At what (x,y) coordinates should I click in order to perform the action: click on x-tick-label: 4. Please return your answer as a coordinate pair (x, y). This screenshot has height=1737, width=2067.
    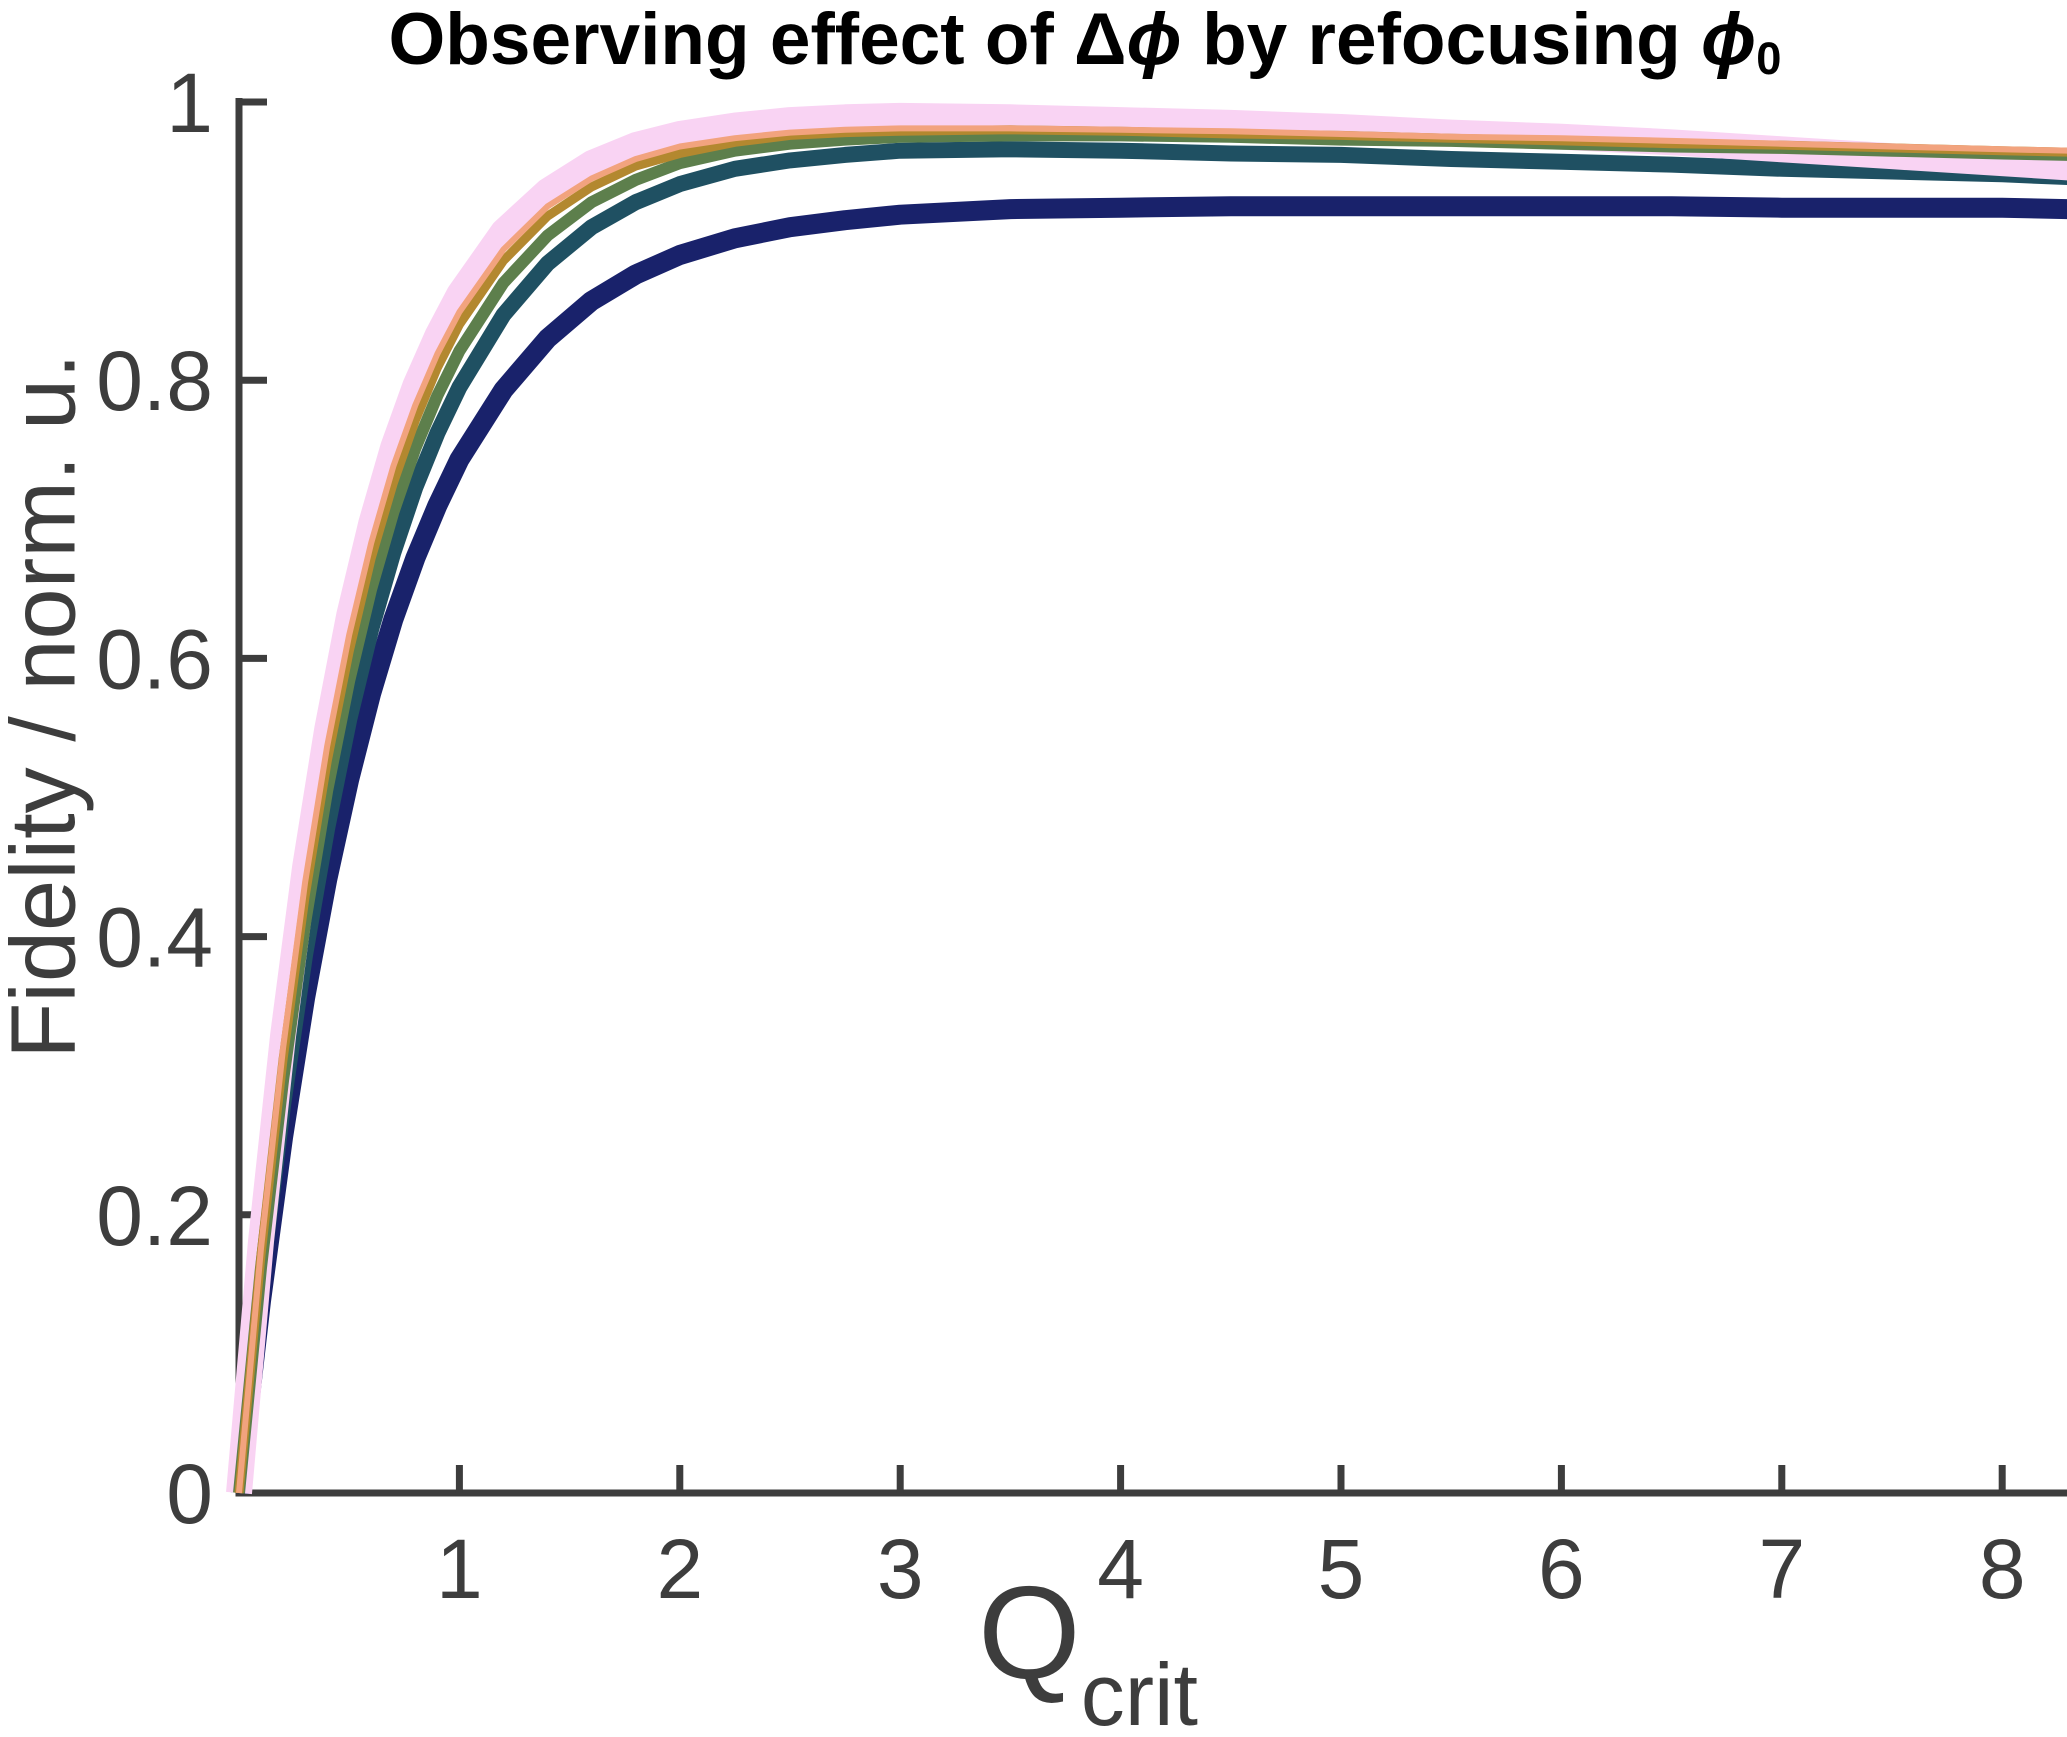
    Looking at the image, I should click on (1120, 1569).